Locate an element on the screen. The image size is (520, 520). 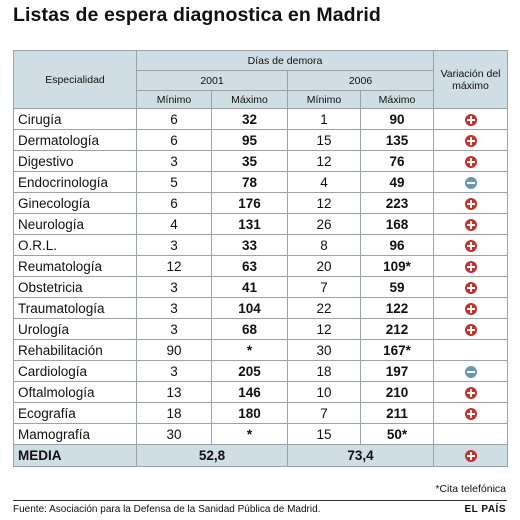
specialty-cell: O.R.L. is located at coordinates (75, 245).